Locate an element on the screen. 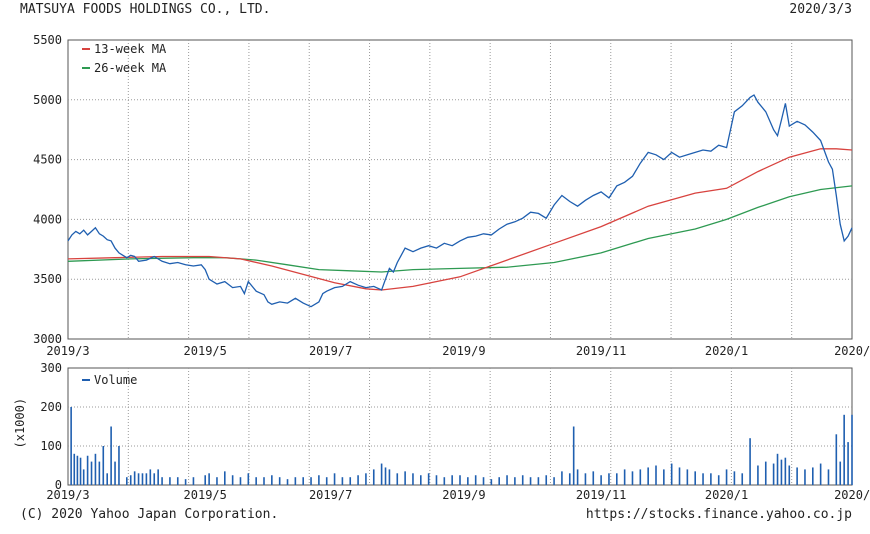 The image size is (870, 534). volume-ytick-label: 300 is located at coordinates (51, 368).